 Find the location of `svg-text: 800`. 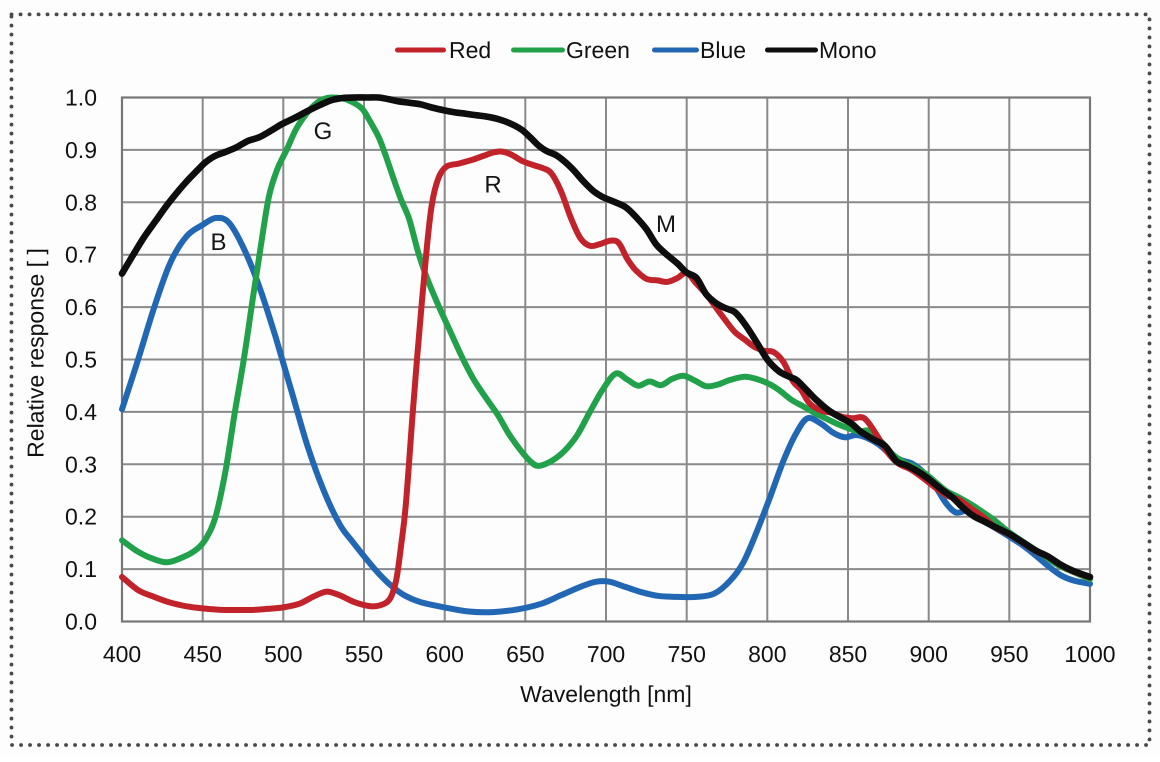

svg-text: 800 is located at coordinates (767, 654).